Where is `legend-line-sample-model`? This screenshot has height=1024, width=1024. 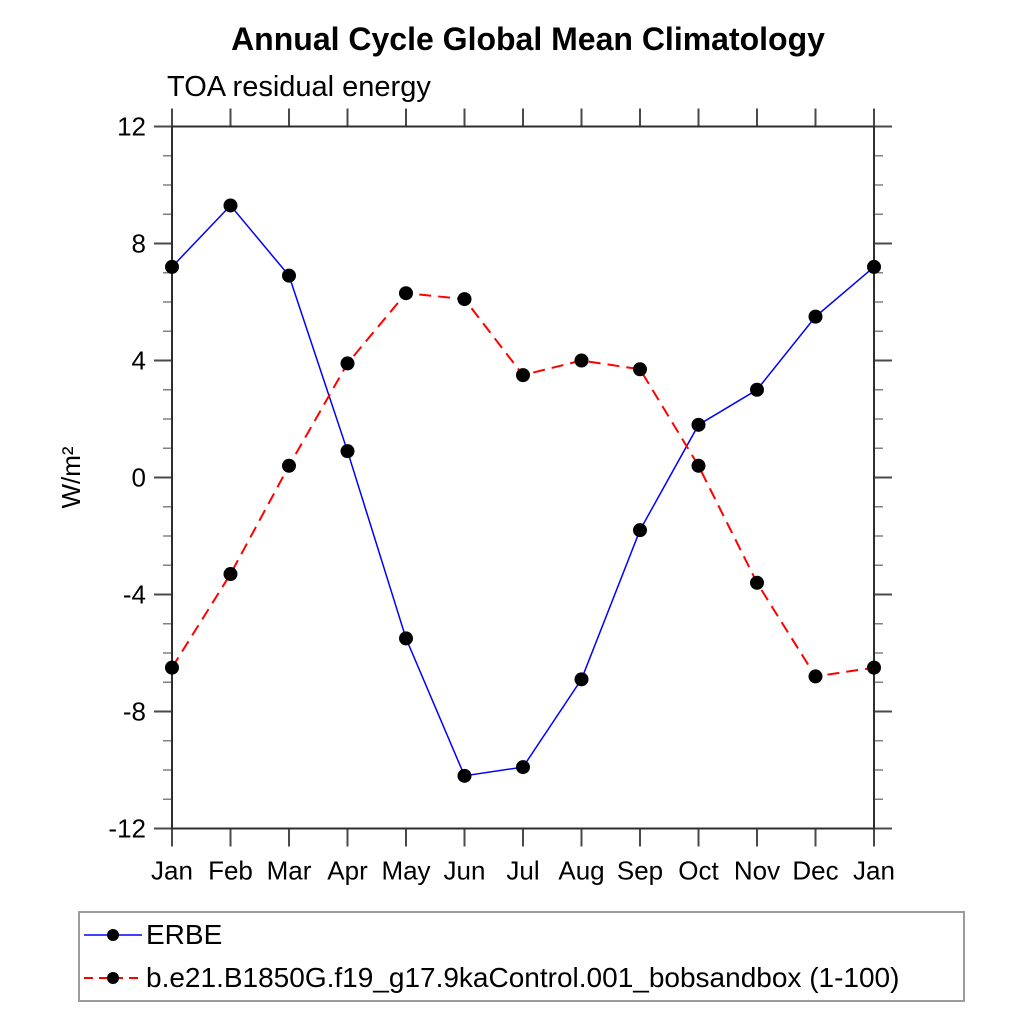
legend-line-sample-model is located at coordinates (113, 978).